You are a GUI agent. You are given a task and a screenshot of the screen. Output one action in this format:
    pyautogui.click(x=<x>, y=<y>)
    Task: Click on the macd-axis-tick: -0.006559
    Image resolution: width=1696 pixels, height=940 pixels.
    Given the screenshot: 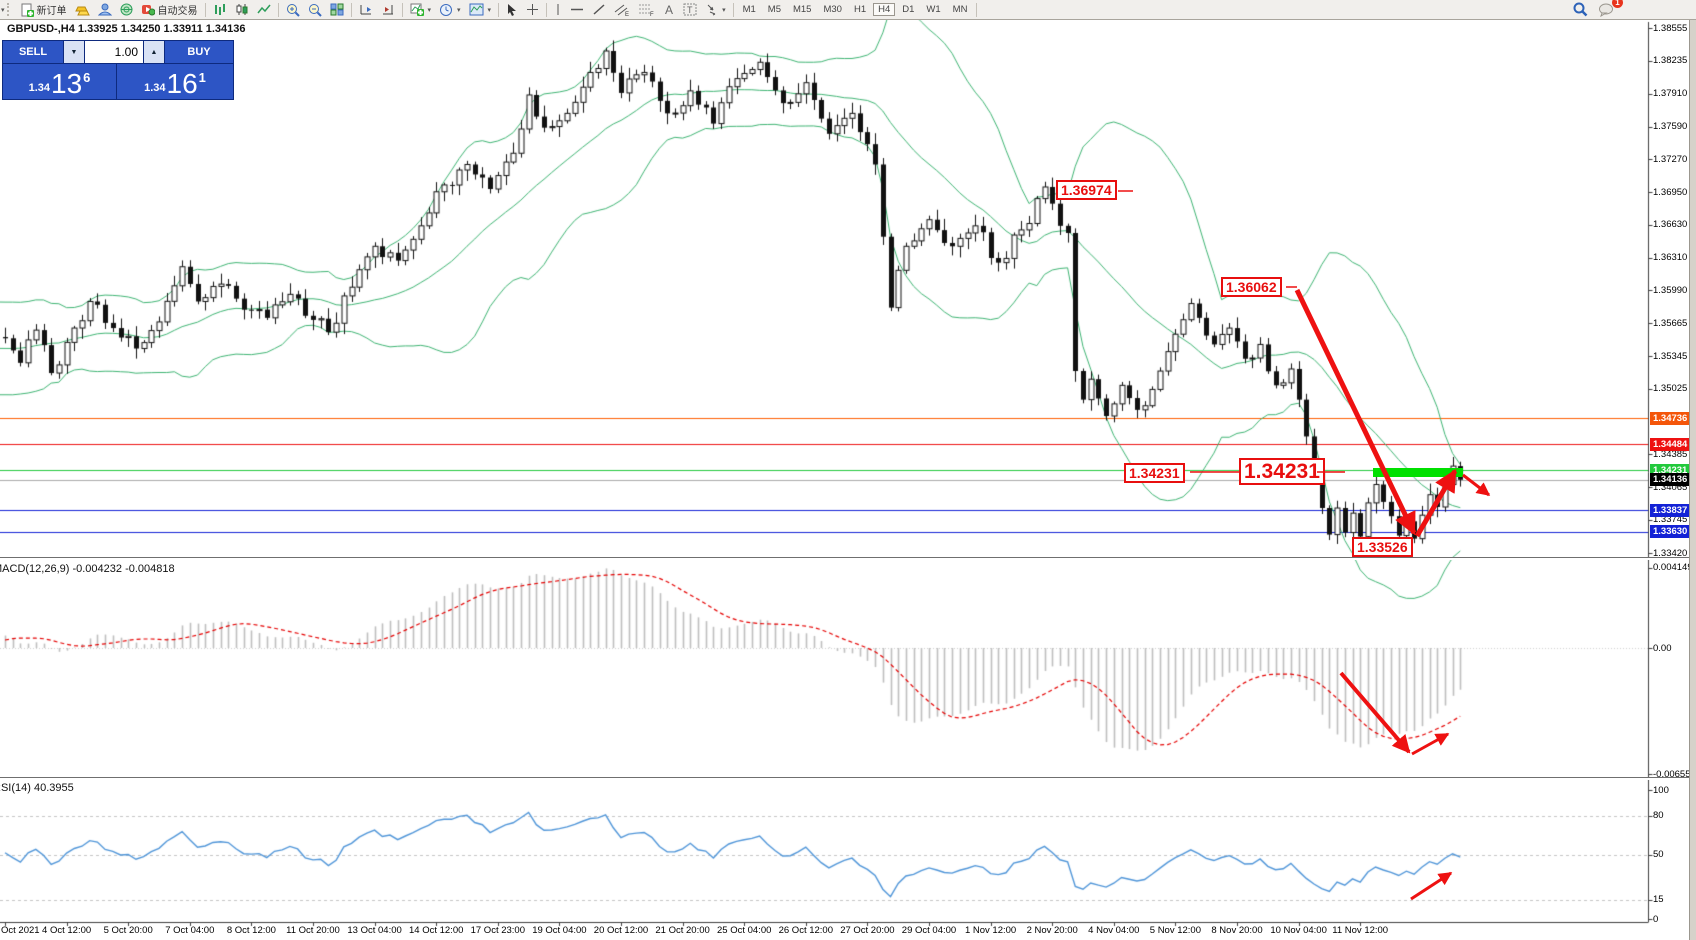 What is the action you would take?
    pyautogui.click(x=1674, y=774)
    